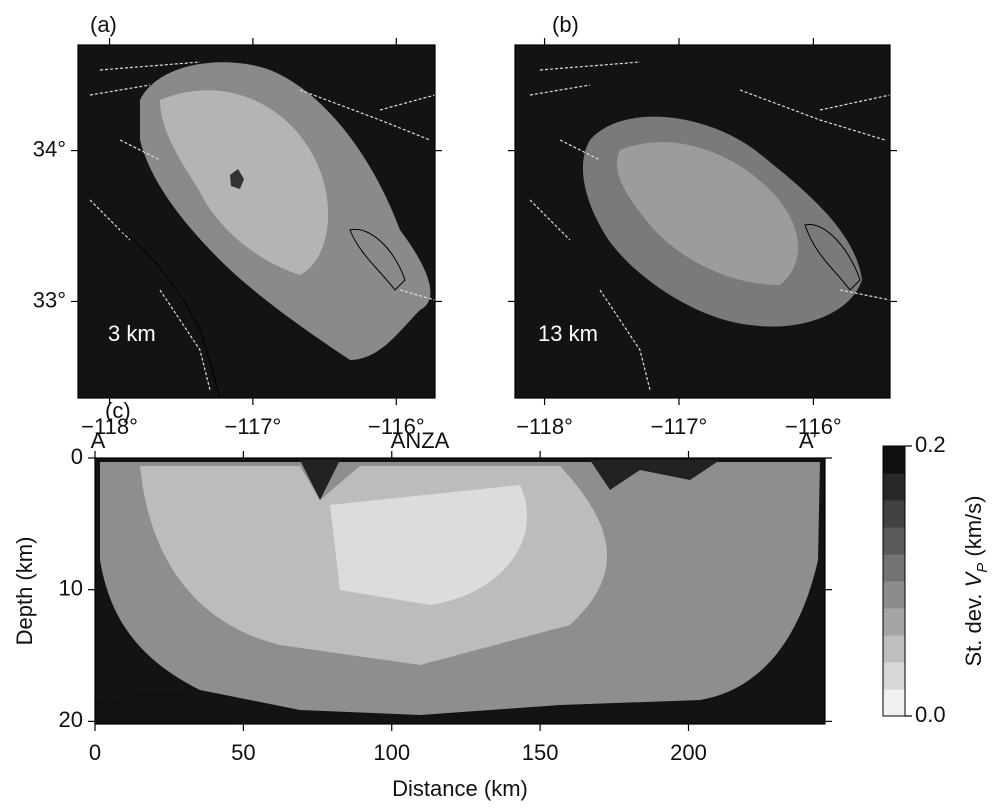 The height and width of the screenshot is (809, 998). What do you see at coordinates (973, 626) in the screenshot?
I see `colorbar-label-part: St. dev.` at bounding box center [973, 626].